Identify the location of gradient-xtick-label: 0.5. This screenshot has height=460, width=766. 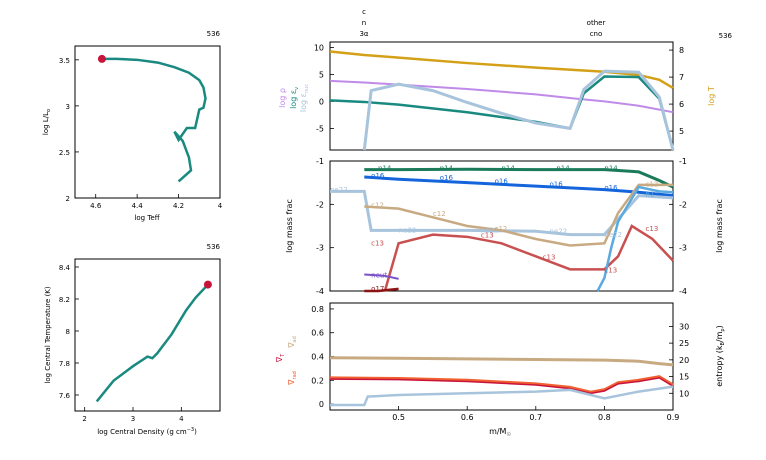
(398, 417).